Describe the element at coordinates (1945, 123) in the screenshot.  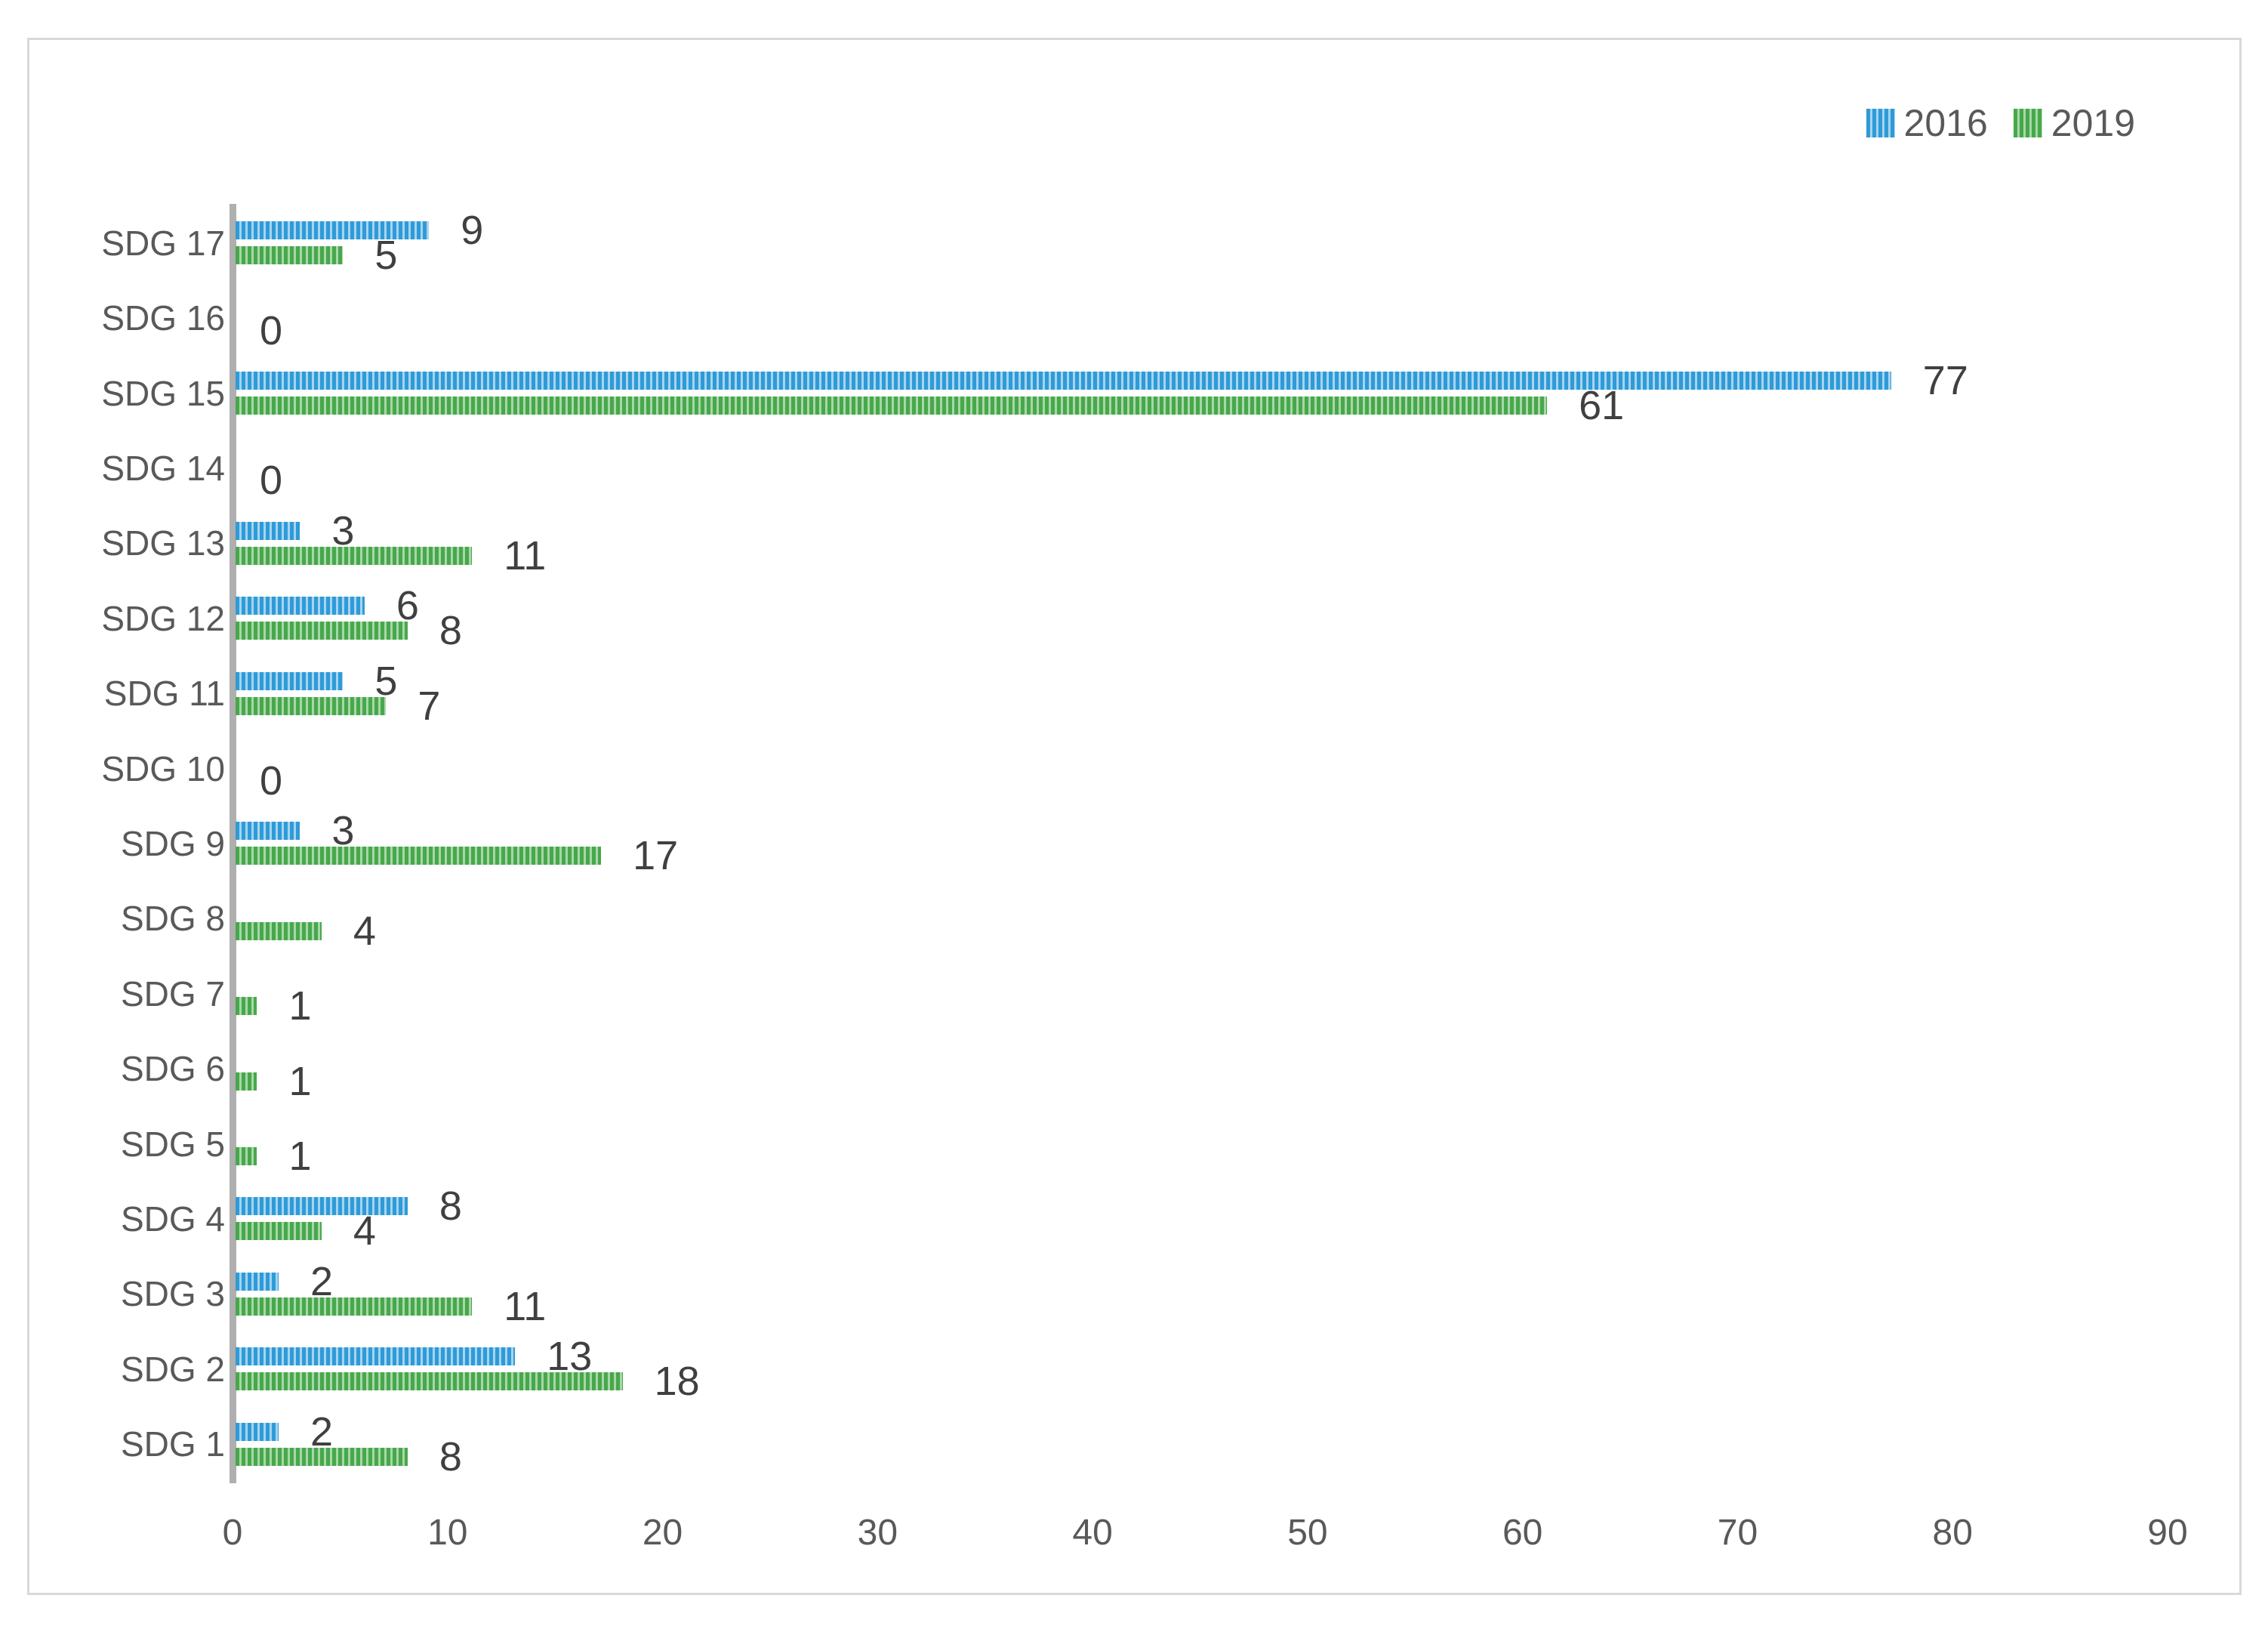
I see `legend-label-2016: 2016` at that location.